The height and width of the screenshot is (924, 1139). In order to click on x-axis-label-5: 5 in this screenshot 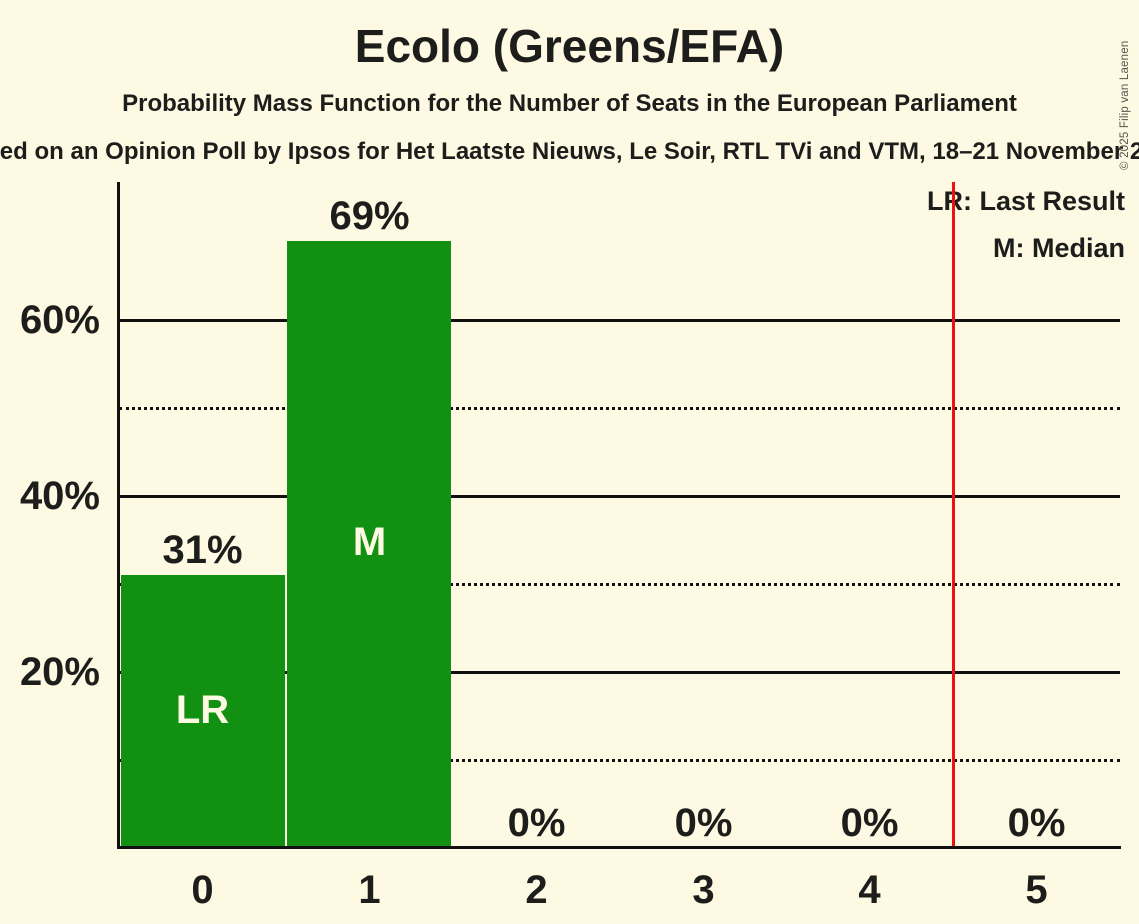, I will do `click(1036, 890)`.